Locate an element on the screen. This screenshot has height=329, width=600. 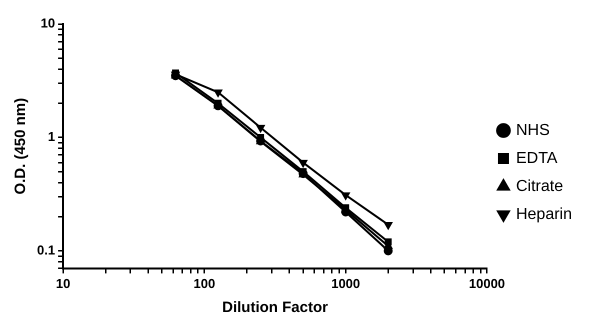
y-tick-label: 1 is located at coordinates (52, 136).